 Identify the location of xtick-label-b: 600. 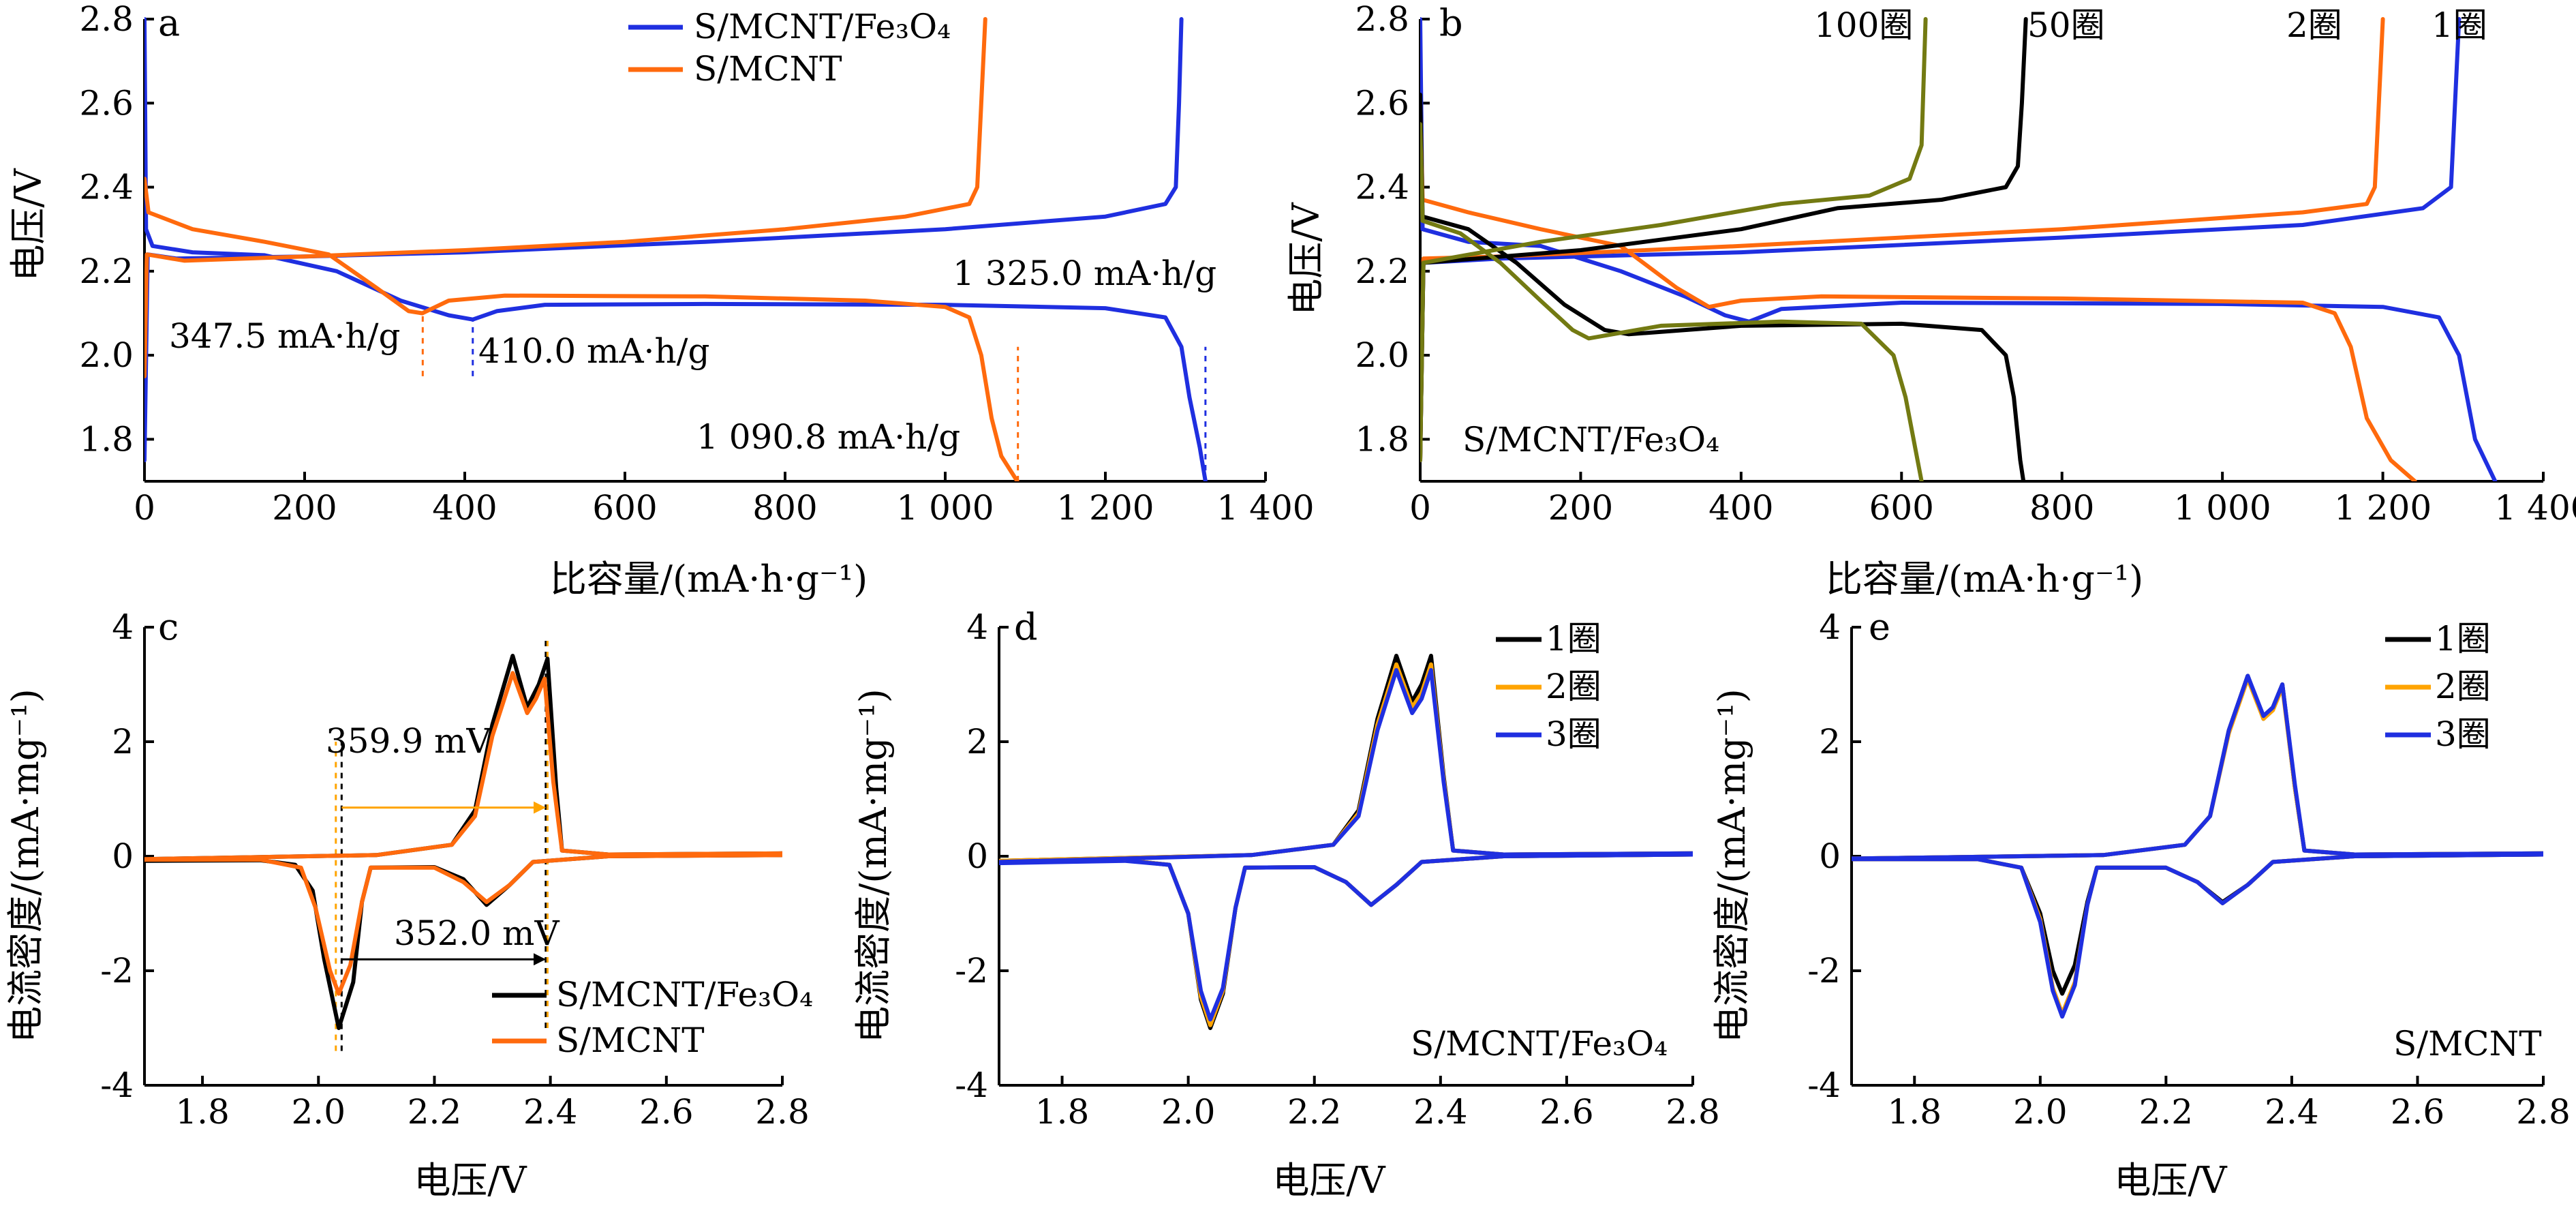
(1901, 508).